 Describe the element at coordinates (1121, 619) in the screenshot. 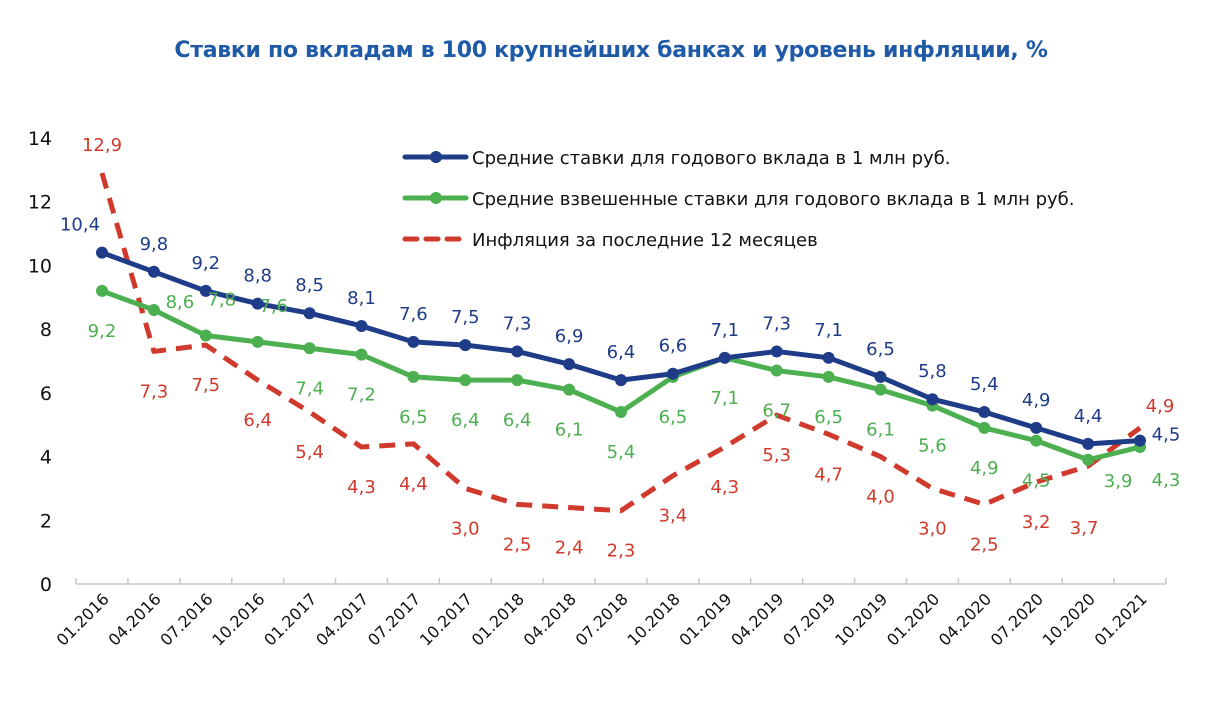

I see `x-tick-label: 01.2021` at that location.